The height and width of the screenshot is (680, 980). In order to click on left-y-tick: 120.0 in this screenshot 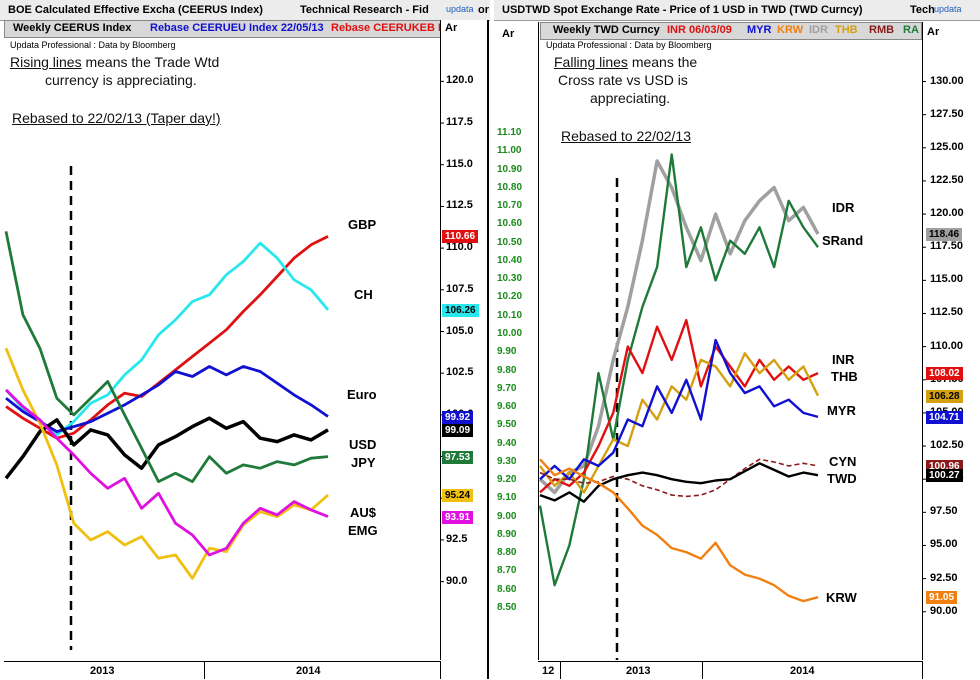, I will do `click(460, 80)`.